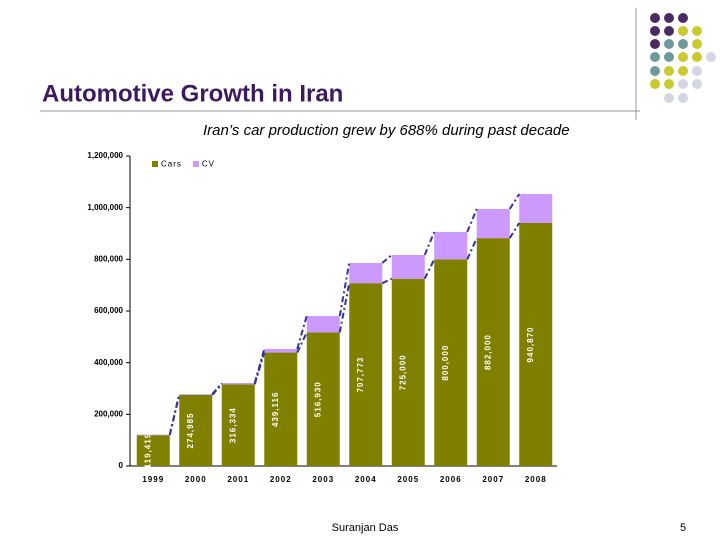 The height and width of the screenshot is (551, 728). Describe the element at coordinates (208, 164) in the screenshot. I see `legend-label: CV` at that location.